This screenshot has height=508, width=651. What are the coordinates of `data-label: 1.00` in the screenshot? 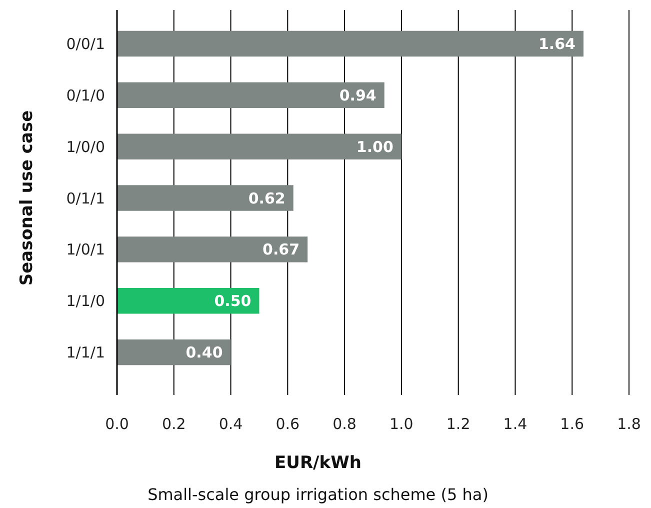 It's located at (375, 147).